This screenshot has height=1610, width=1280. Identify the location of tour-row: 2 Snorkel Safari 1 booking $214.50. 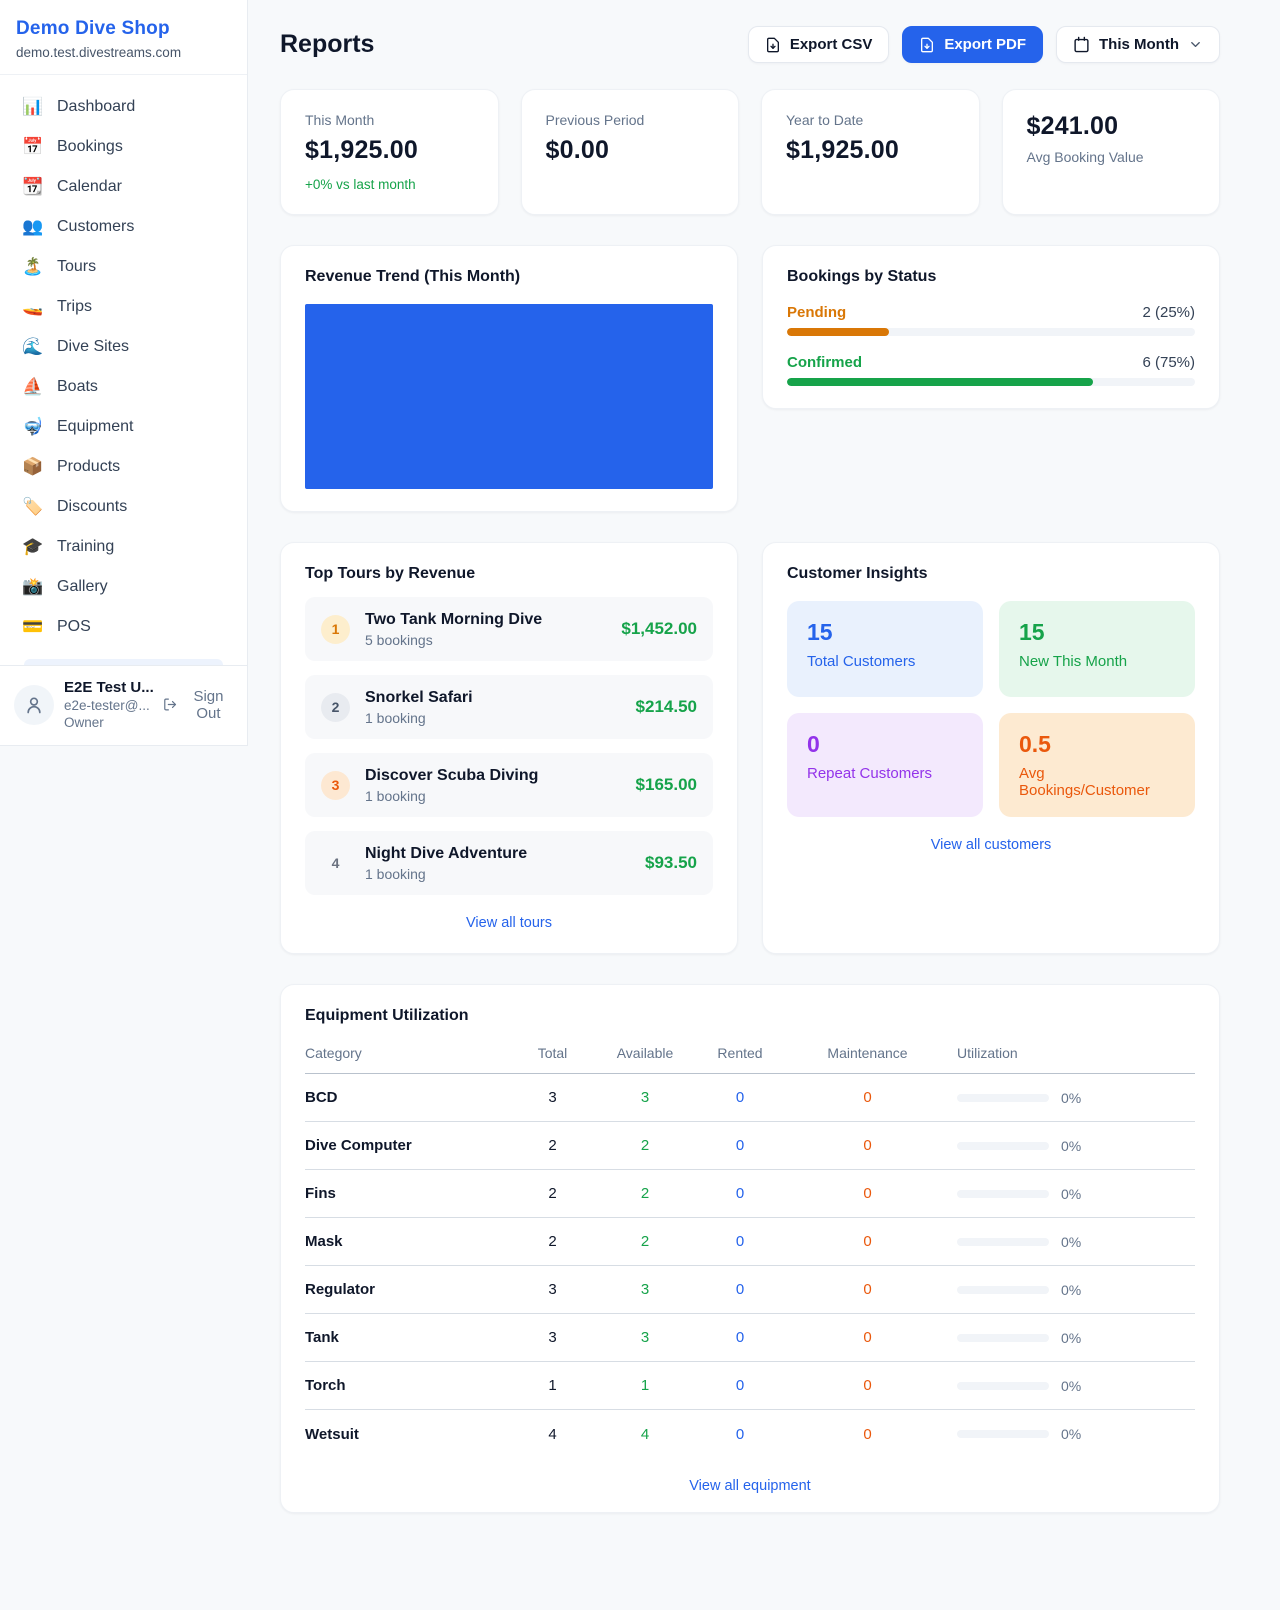
(509, 707).